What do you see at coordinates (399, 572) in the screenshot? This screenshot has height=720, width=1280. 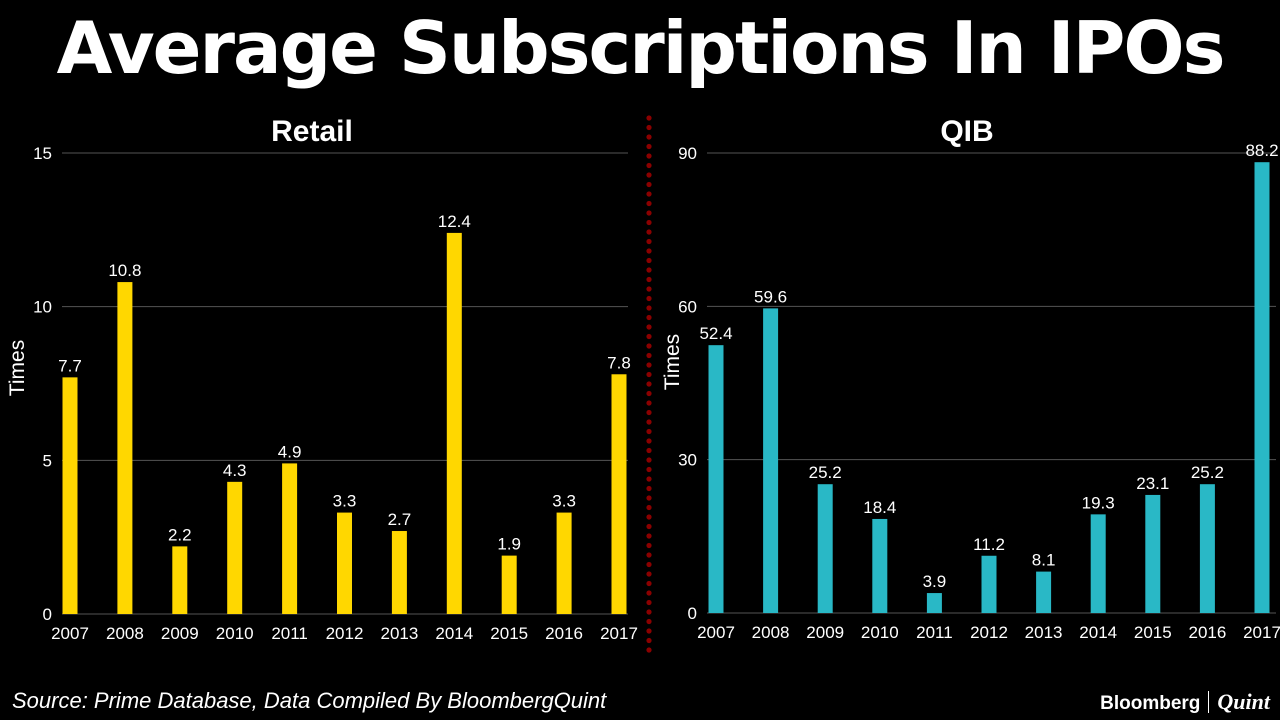 I see `retail-bar-2013` at bounding box center [399, 572].